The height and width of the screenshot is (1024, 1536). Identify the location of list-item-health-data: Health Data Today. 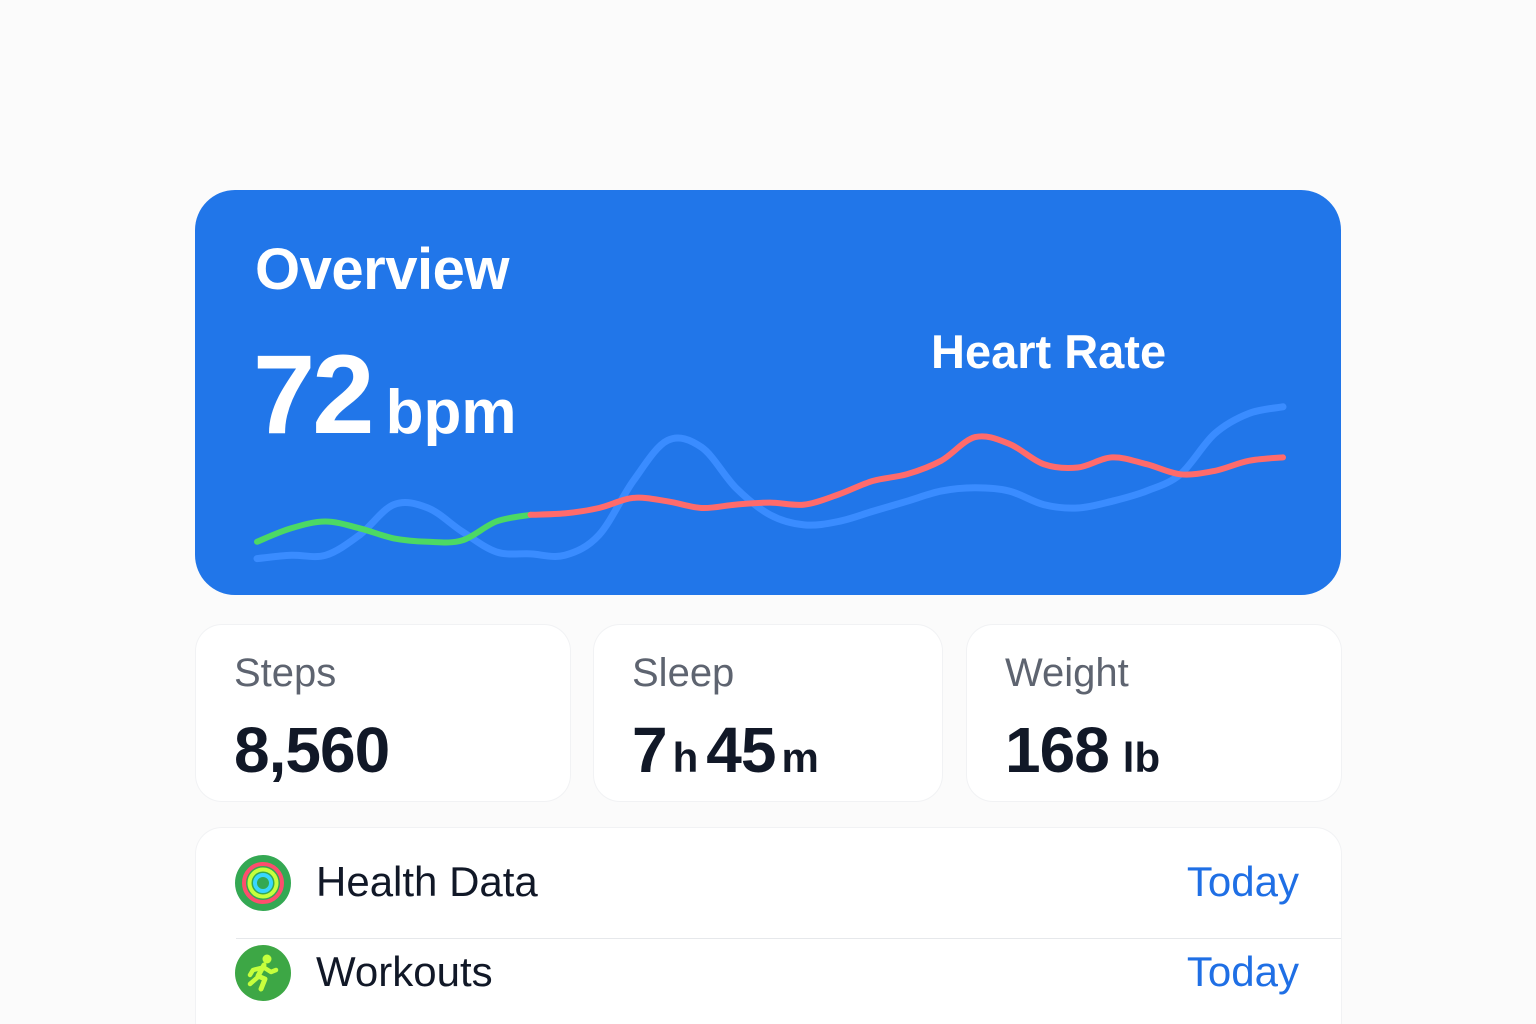
(768, 888).